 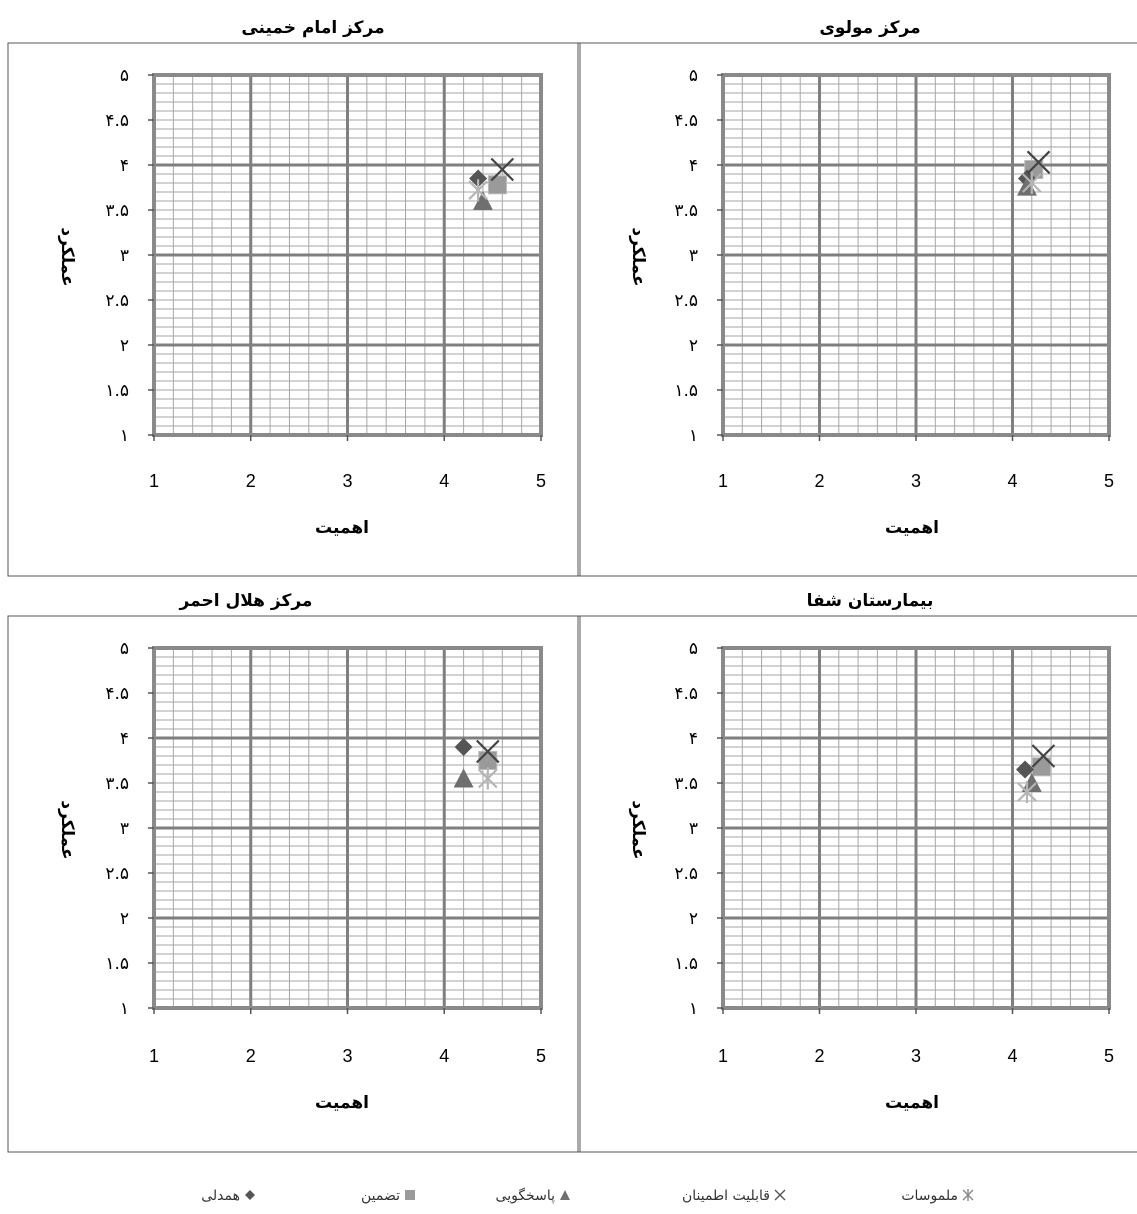 What do you see at coordinates (726, 1196) in the screenshot?
I see `legend-label: قابلیت اطمینان` at bounding box center [726, 1196].